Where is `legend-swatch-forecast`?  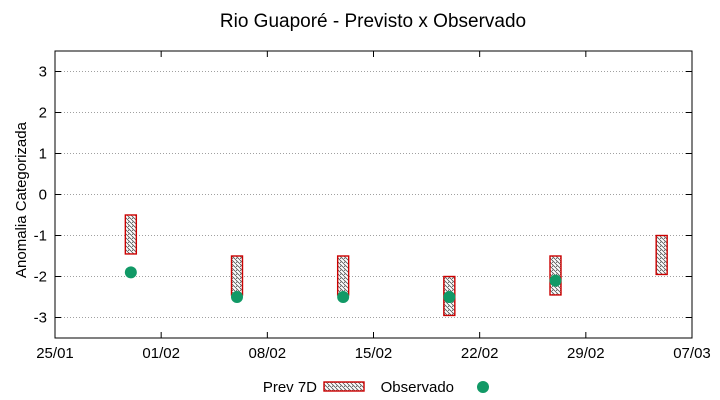
legend-swatch-forecast is located at coordinates (344, 386).